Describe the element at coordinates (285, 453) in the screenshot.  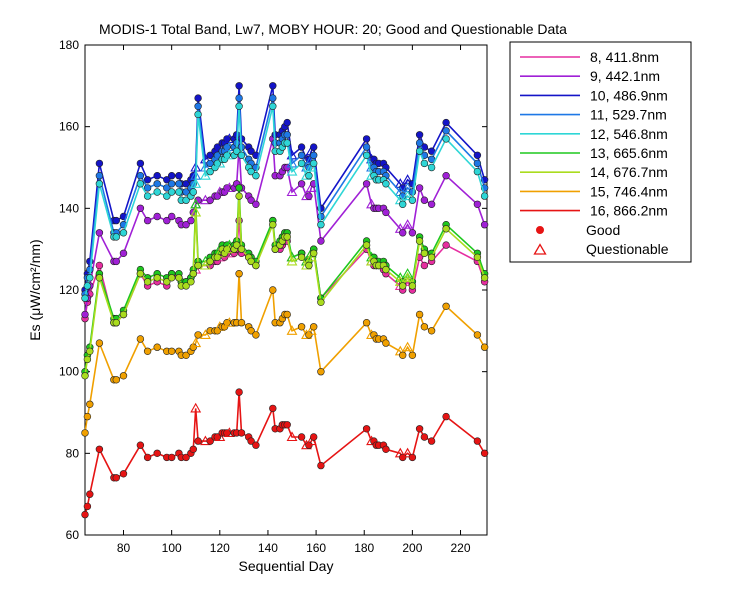
I see `series-16-866-2nm` at that location.